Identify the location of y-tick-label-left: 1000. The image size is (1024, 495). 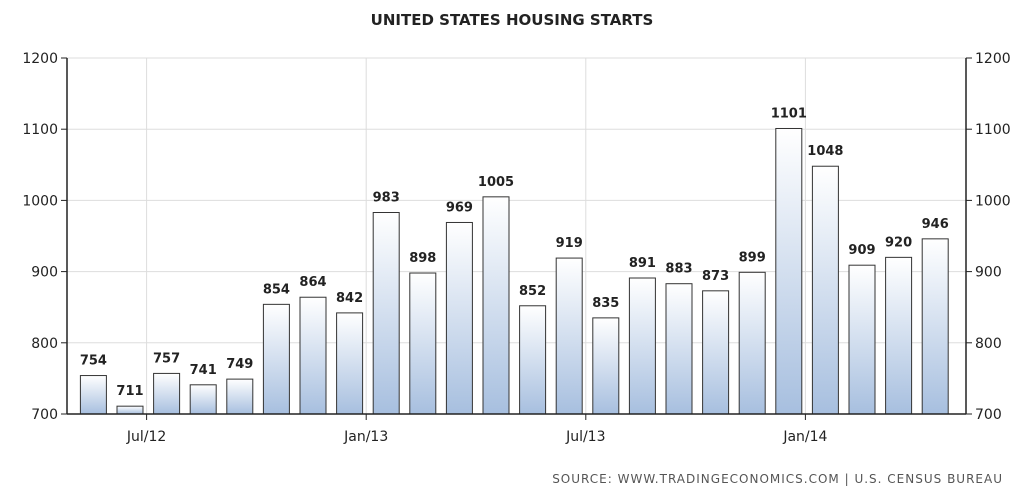
(40, 201).